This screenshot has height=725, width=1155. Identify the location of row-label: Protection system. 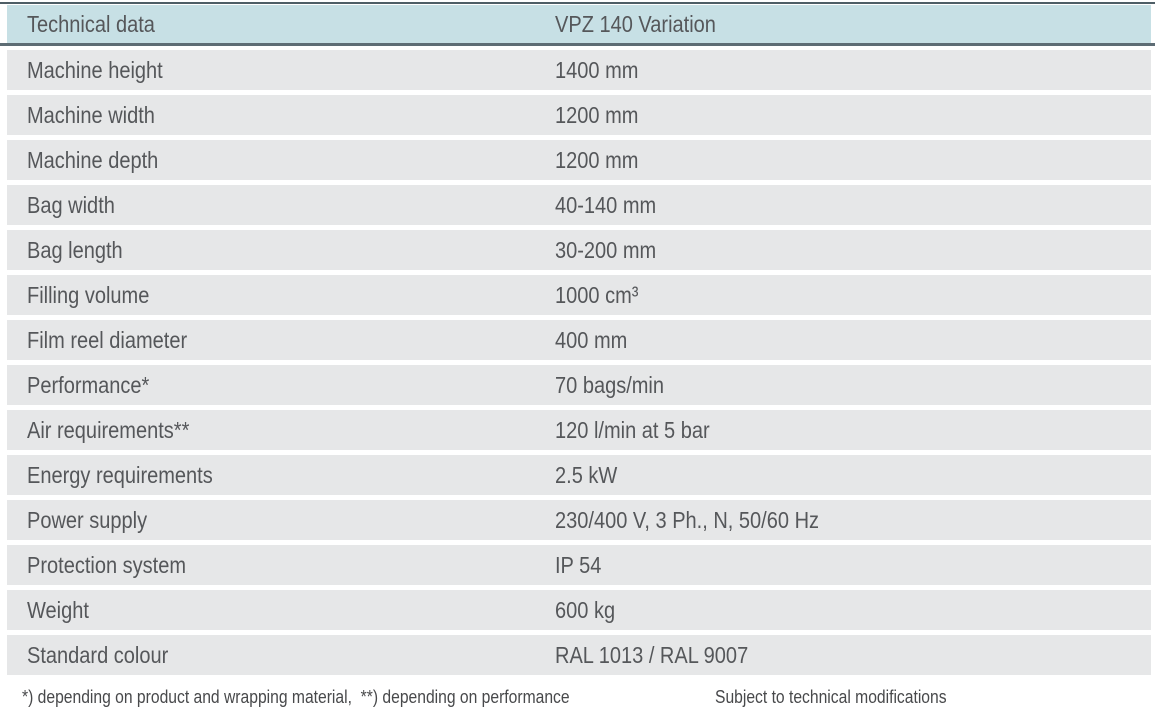
(107, 564).